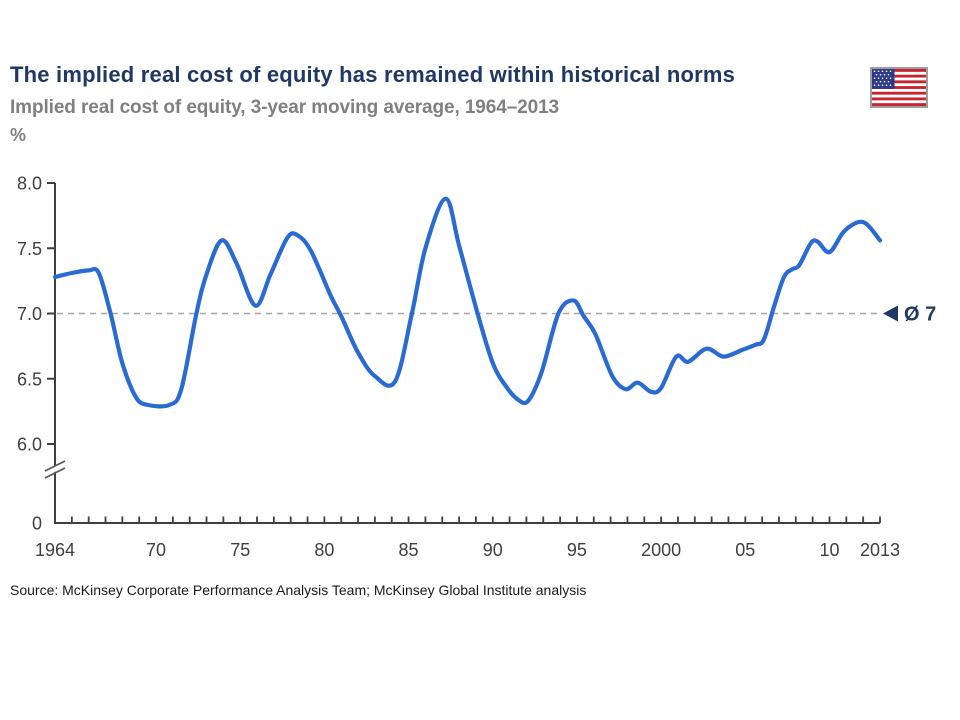 This screenshot has width=960, height=720. Describe the element at coordinates (324, 550) in the screenshot. I see `x-tick-label: 80` at that location.